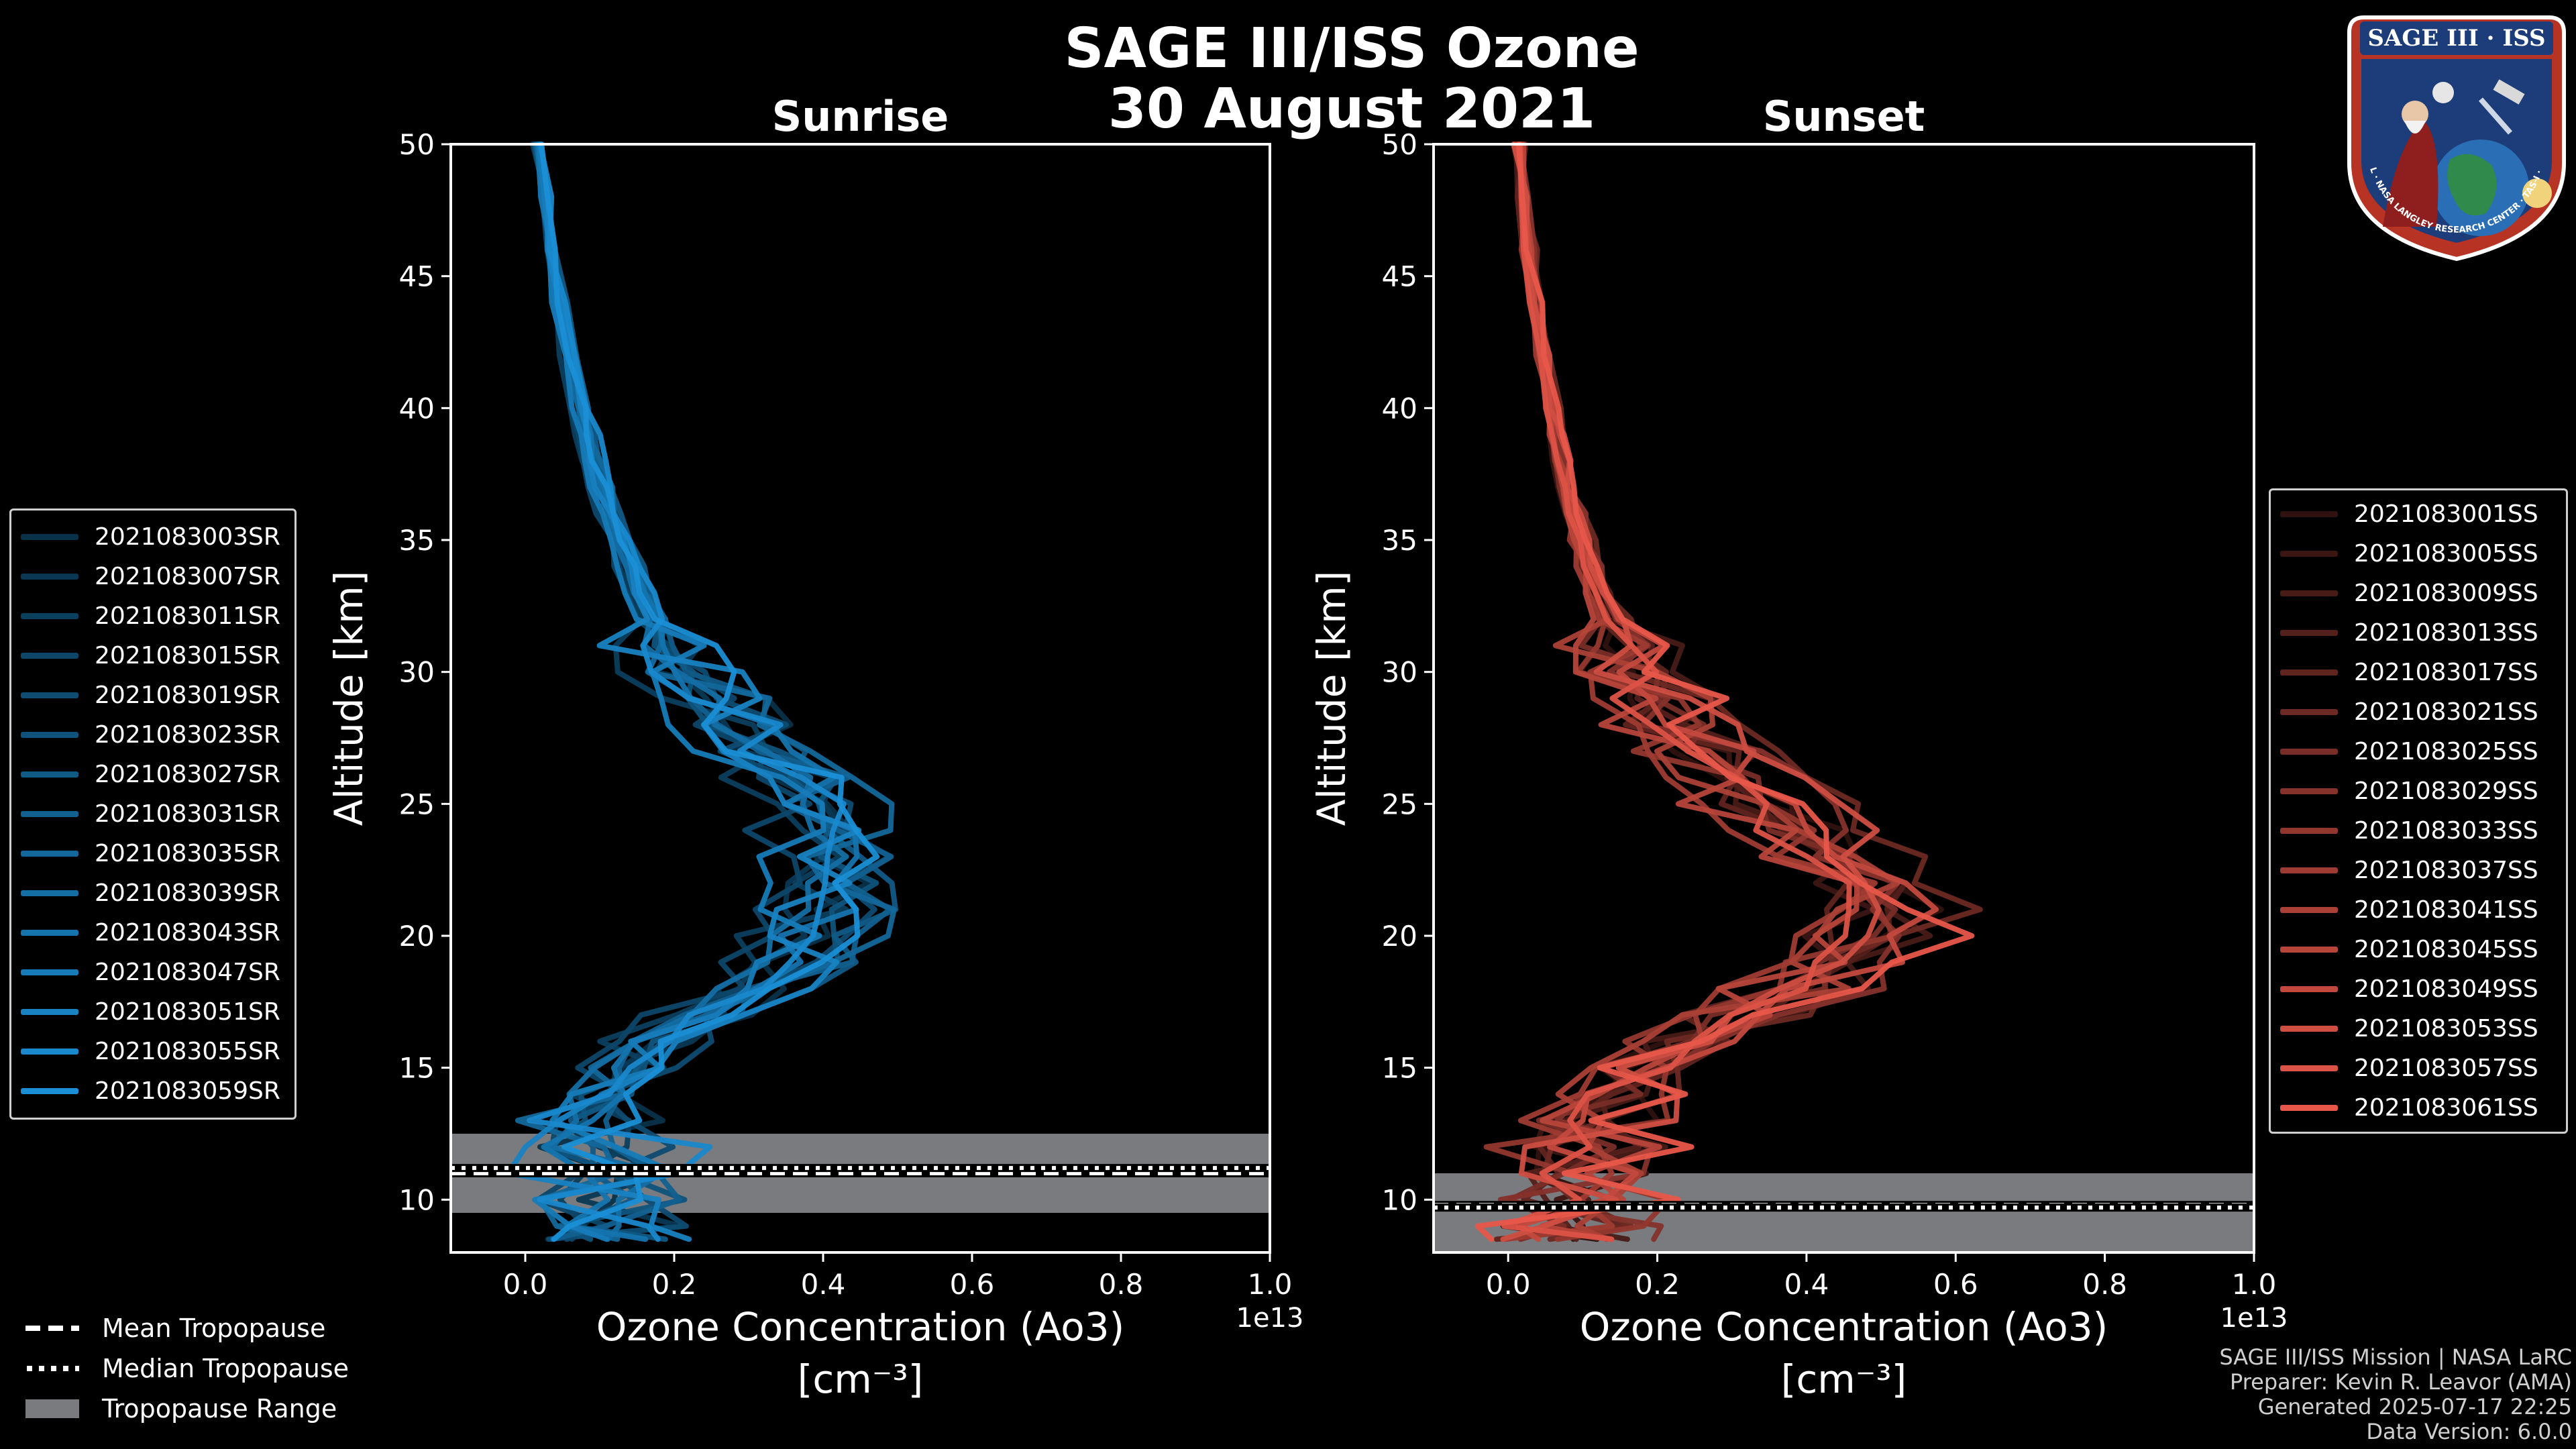 The image size is (2576, 1449). Describe the element at coordinates (2446, 870) in the screenshot. I see `legend-label: 2021083037SS` at that location.